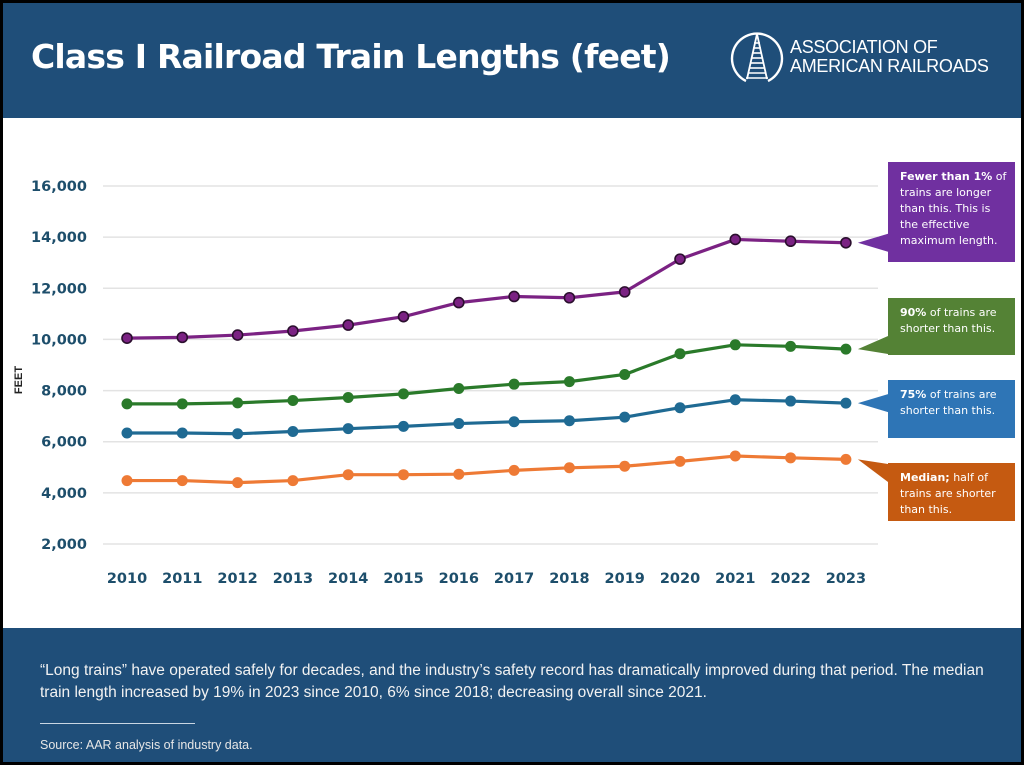  I want to click on x-tick-label: 2013, so click(293, 579).